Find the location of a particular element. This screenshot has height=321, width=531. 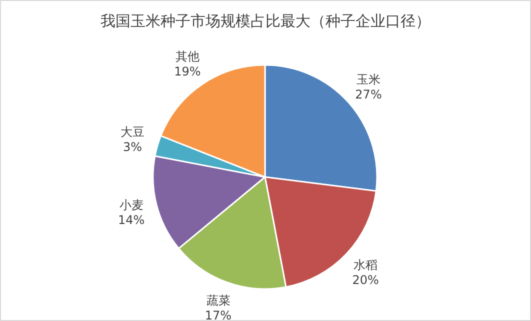

chart-title: 我国玉米种子市场规模占比最大（种子企业口径） is located at coordinates (265, 21).